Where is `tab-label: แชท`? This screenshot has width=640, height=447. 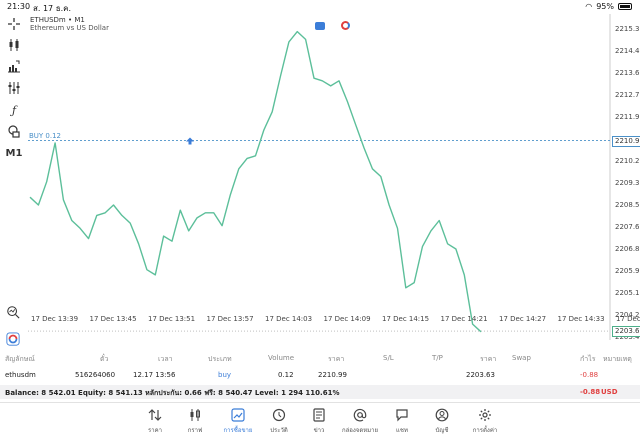 tab-label: แชท is located at coordinates (402, 430).